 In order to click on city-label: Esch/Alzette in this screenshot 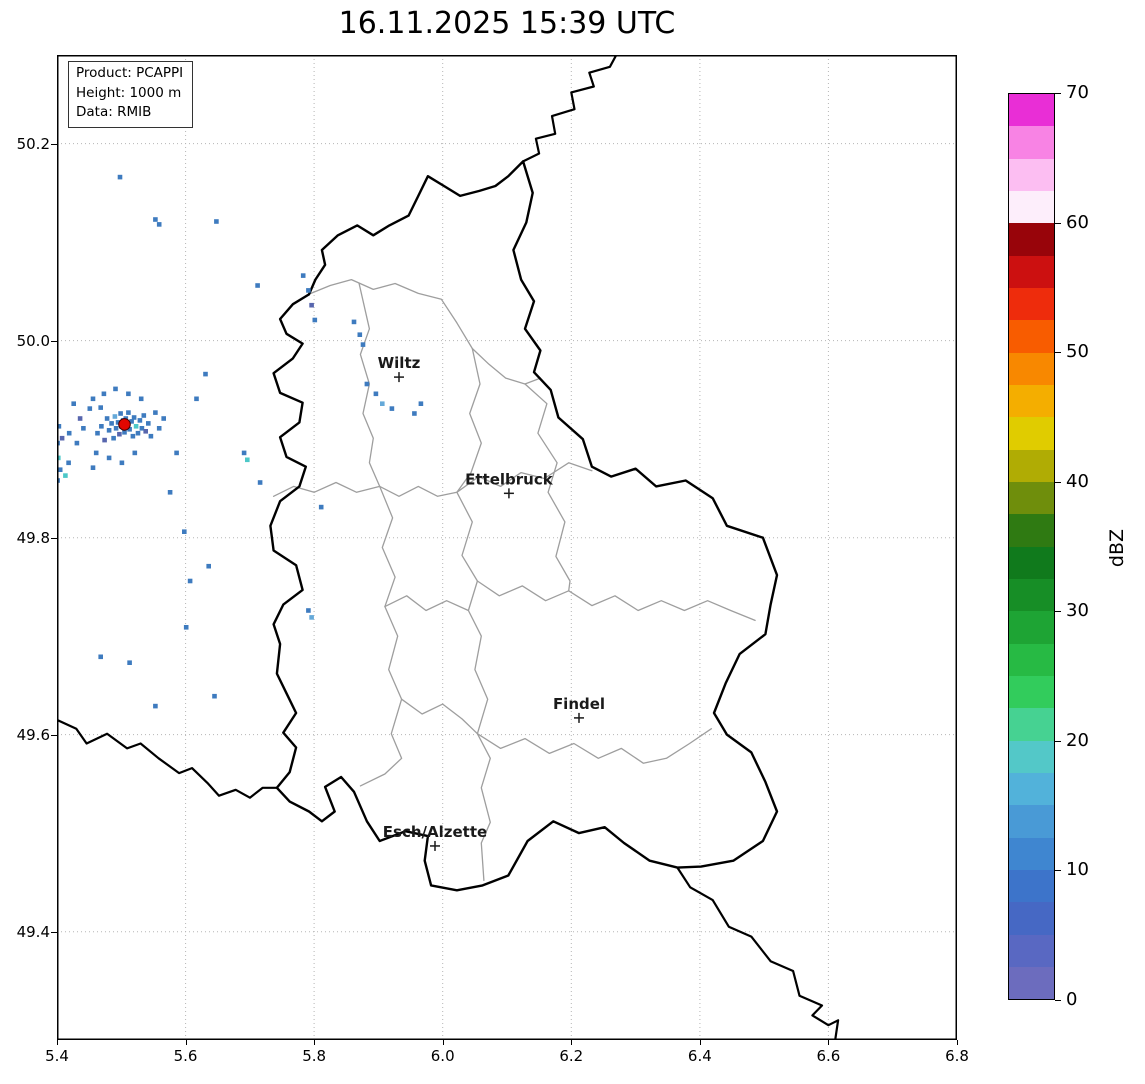, I will do `click(435, 832)`.